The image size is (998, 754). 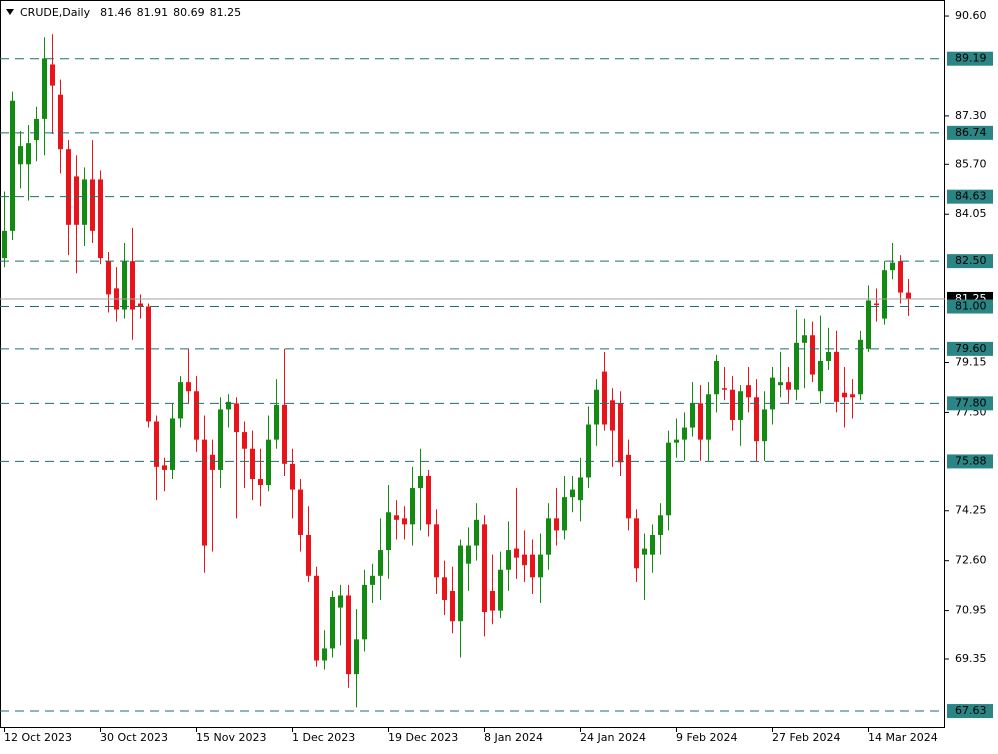 I want to click on y-tick-label: 69.35, so click(x=971, y=658).